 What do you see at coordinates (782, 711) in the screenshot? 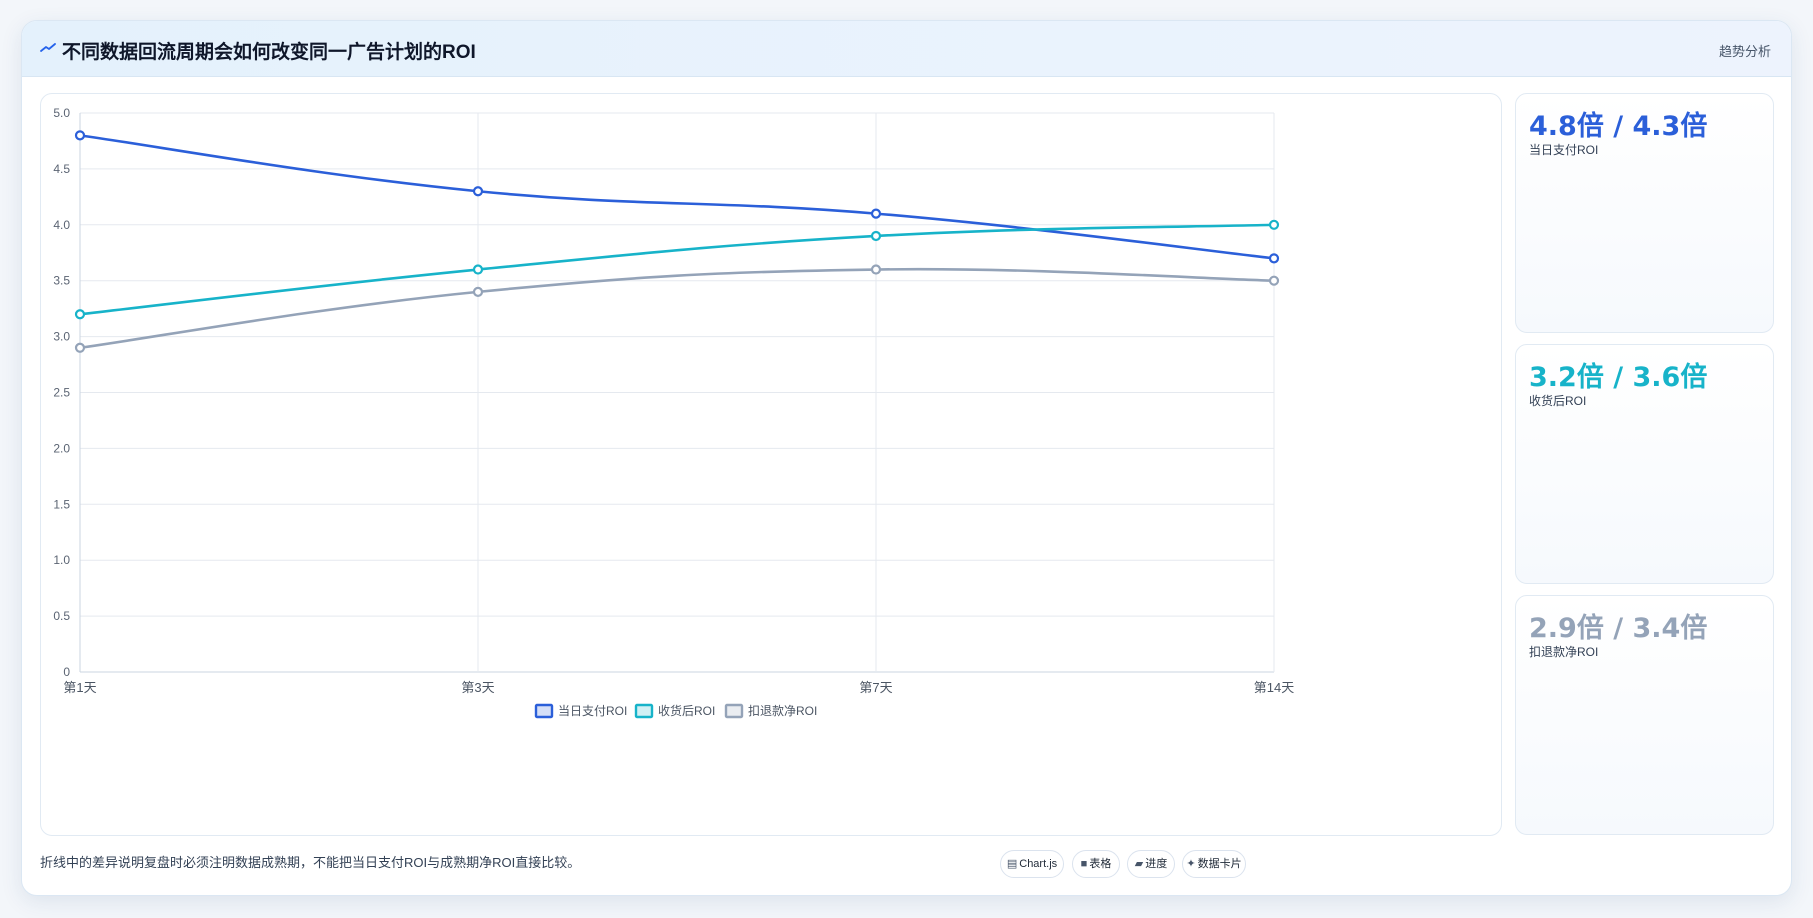
I see `legend-label: 扣退款净ROI` at bounding box center [782, 711].